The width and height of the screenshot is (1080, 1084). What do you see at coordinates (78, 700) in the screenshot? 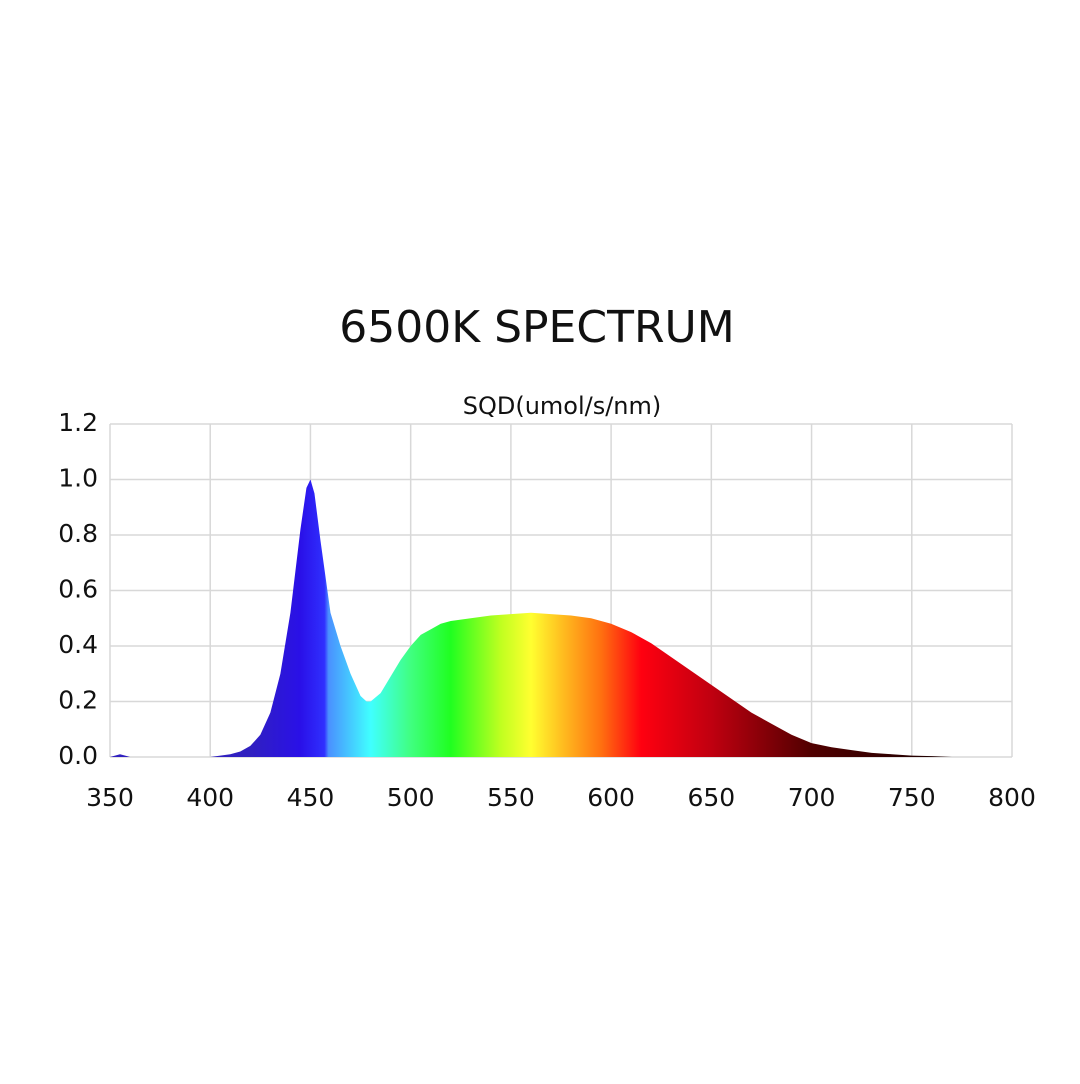
I see `y-tick-label: 0.2` at bounding box center [78, 700].